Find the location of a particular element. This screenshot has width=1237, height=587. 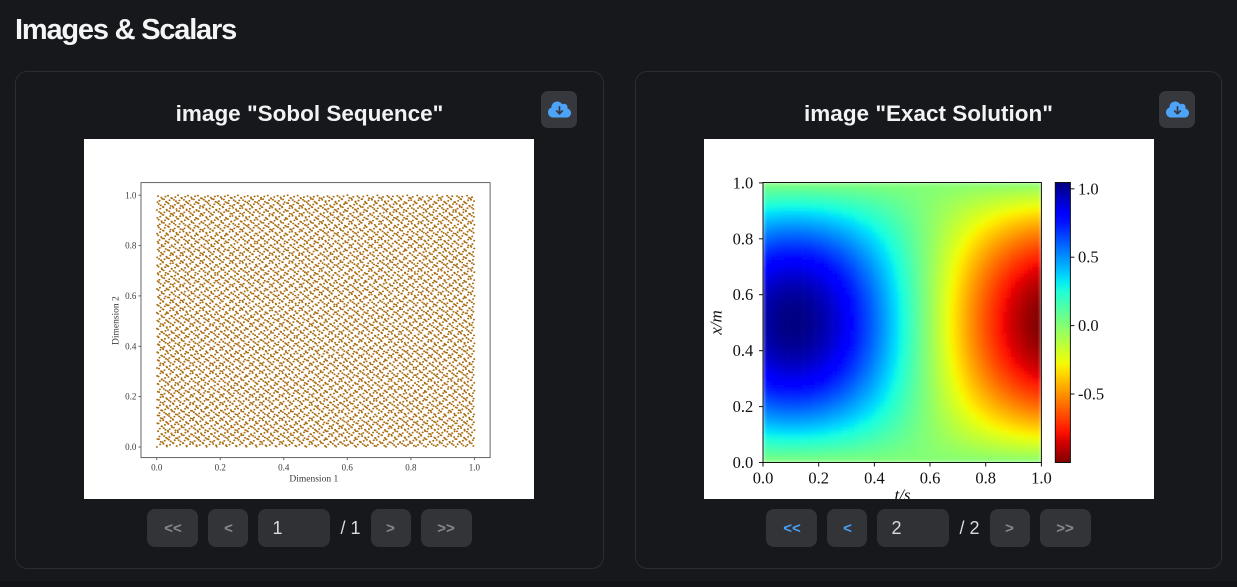

svg-text: Dimension 1 is located at coordinates (313, 479).